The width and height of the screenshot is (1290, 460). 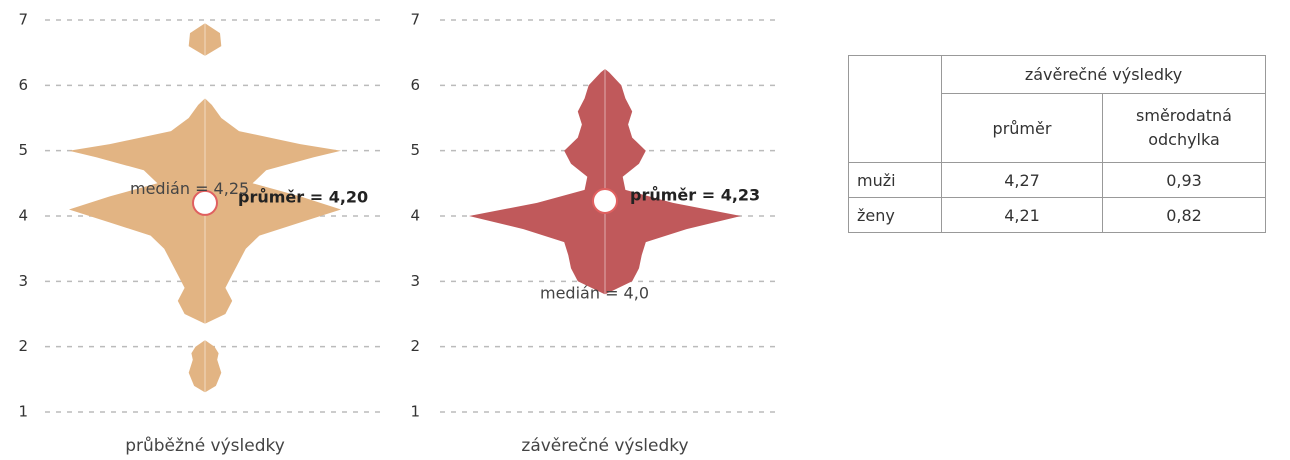 What do you see at coordinates (303, 196) in the screenshot?
I see `mean-label: průměr = 4,20` at bounding box center [303, 196].